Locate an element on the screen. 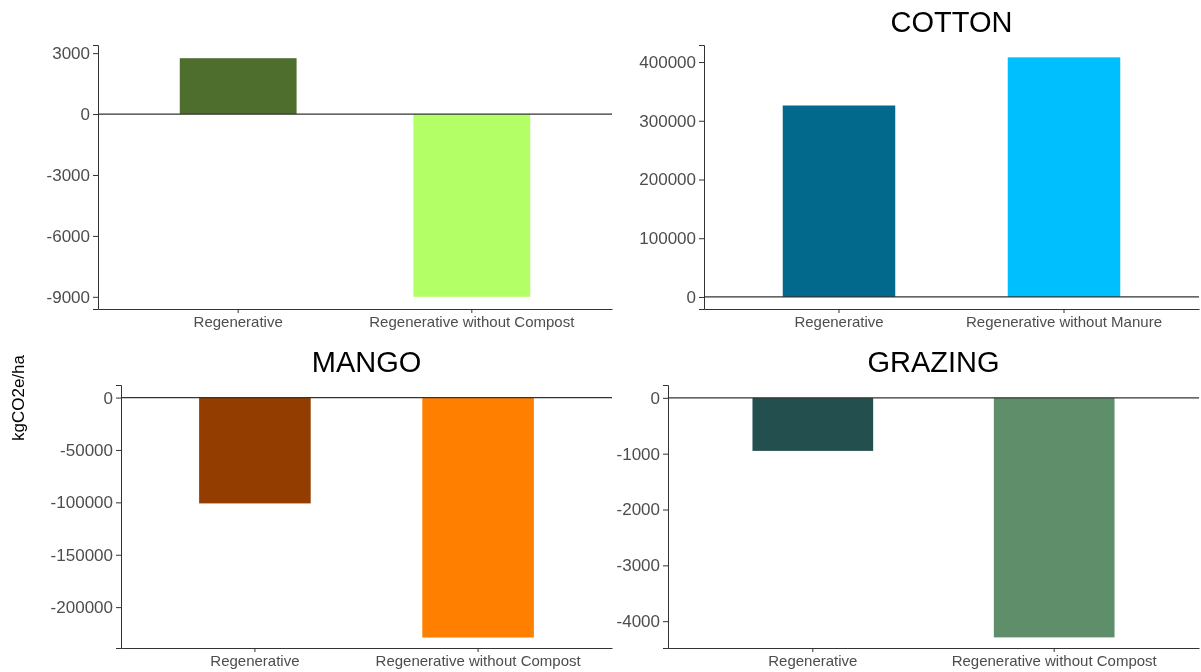 The image size is (1201, 672). chart-title: COTTON is located at coordinates (951, 22).